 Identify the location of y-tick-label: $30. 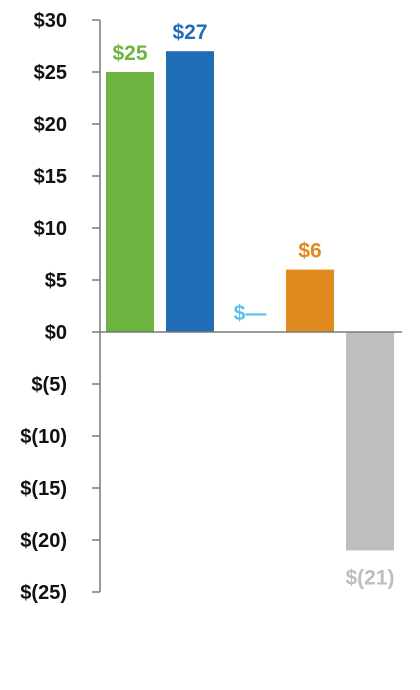
(50, 21).